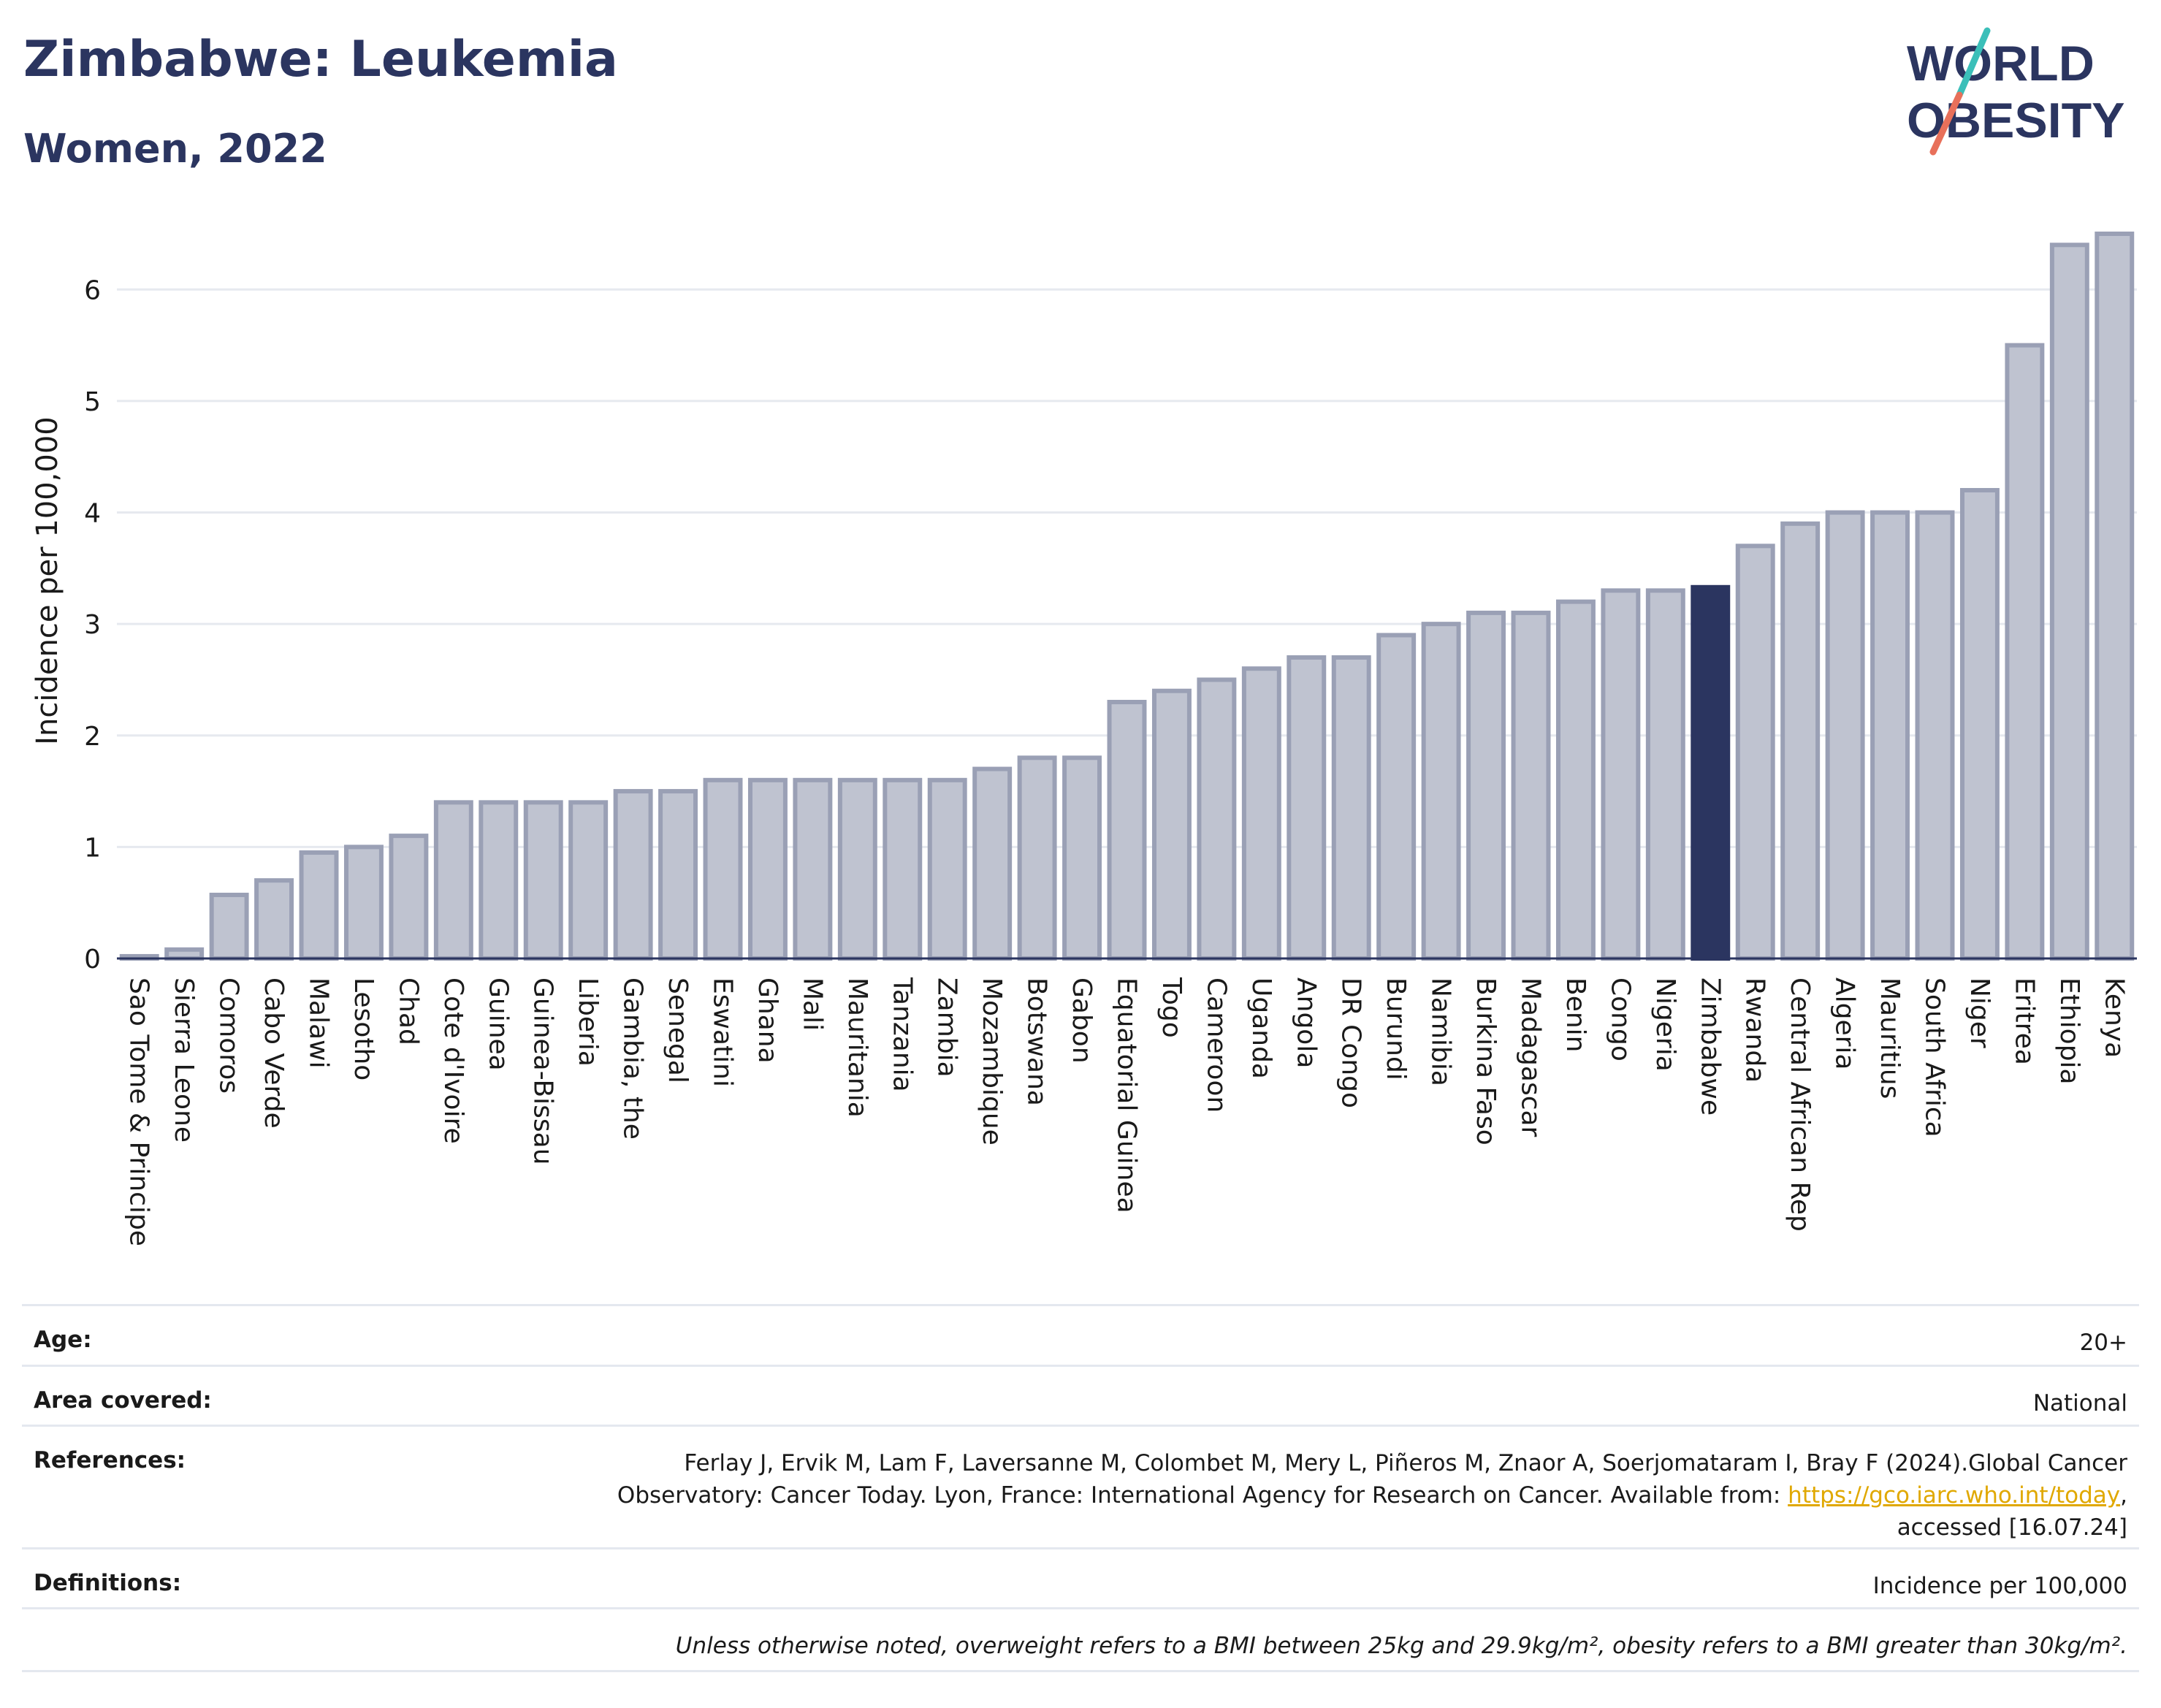  I want to click on x-tick-label: Eritrea, so click(2024, 1021).